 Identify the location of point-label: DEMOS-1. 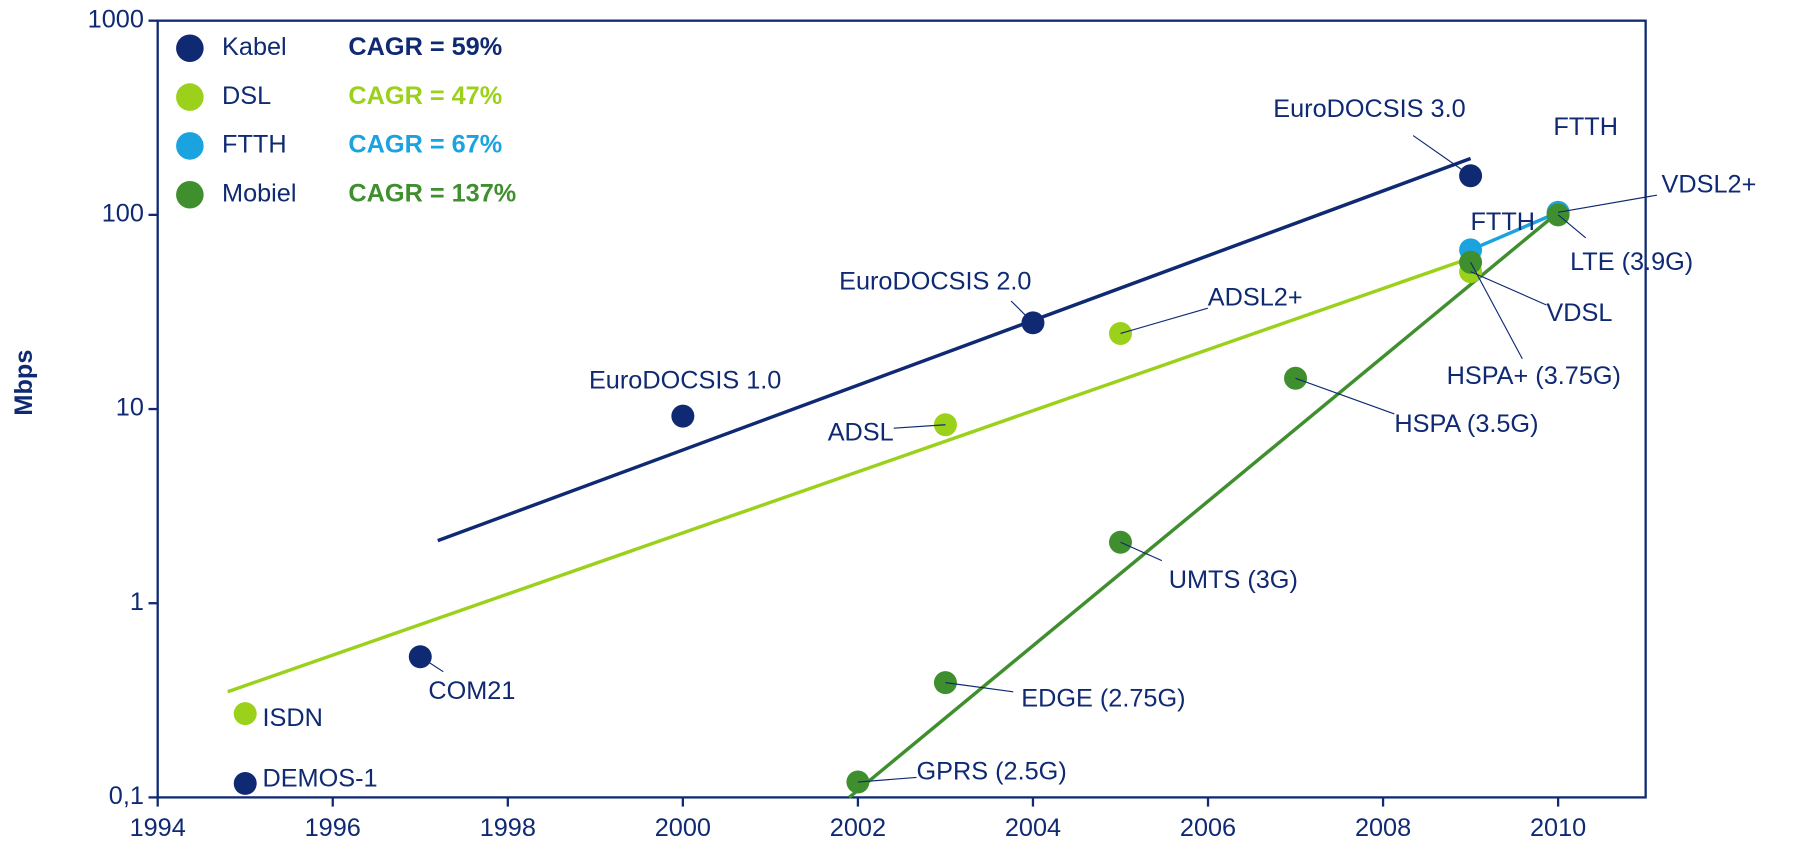
(319, 779).